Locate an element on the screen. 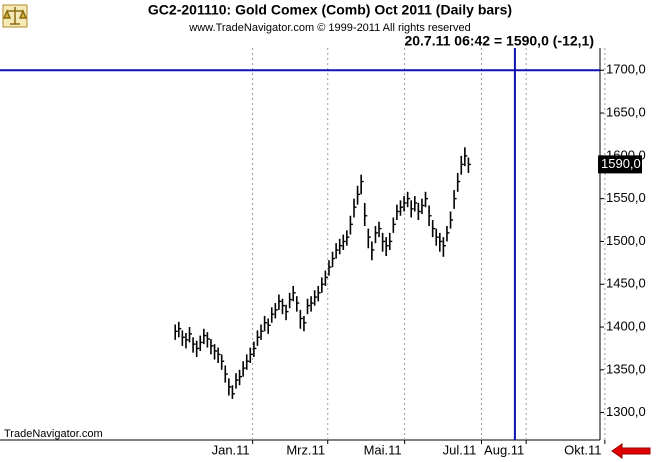  x-tick-label: Jan.11 is located at coordinates (231, 449).